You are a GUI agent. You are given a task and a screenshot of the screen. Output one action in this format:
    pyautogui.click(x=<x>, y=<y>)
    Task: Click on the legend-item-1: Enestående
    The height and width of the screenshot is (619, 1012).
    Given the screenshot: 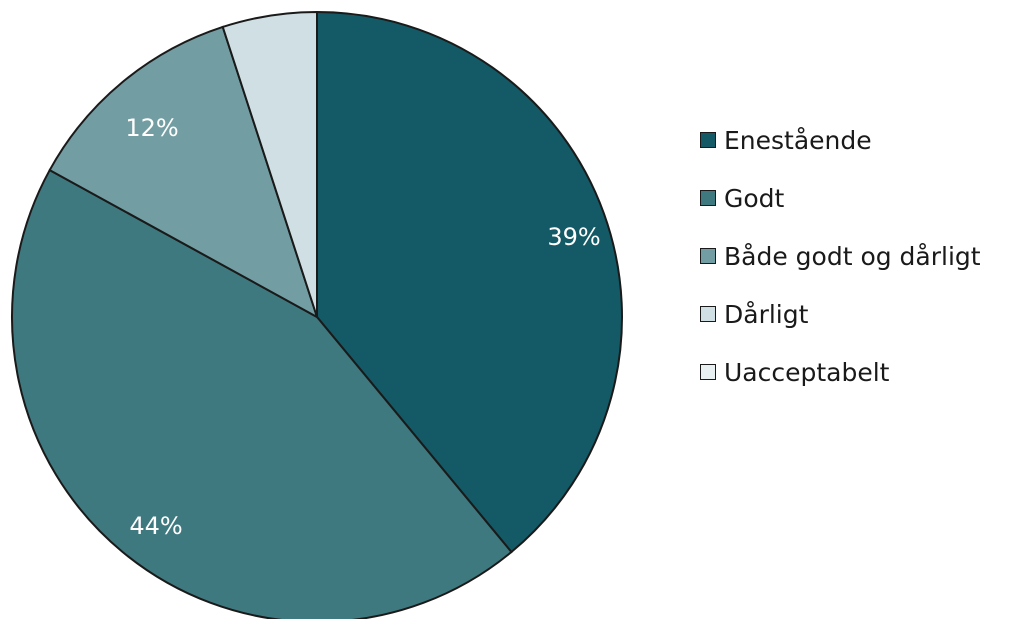 What is the action you would take?
    pyautogui.click(x=840, y=140)
    